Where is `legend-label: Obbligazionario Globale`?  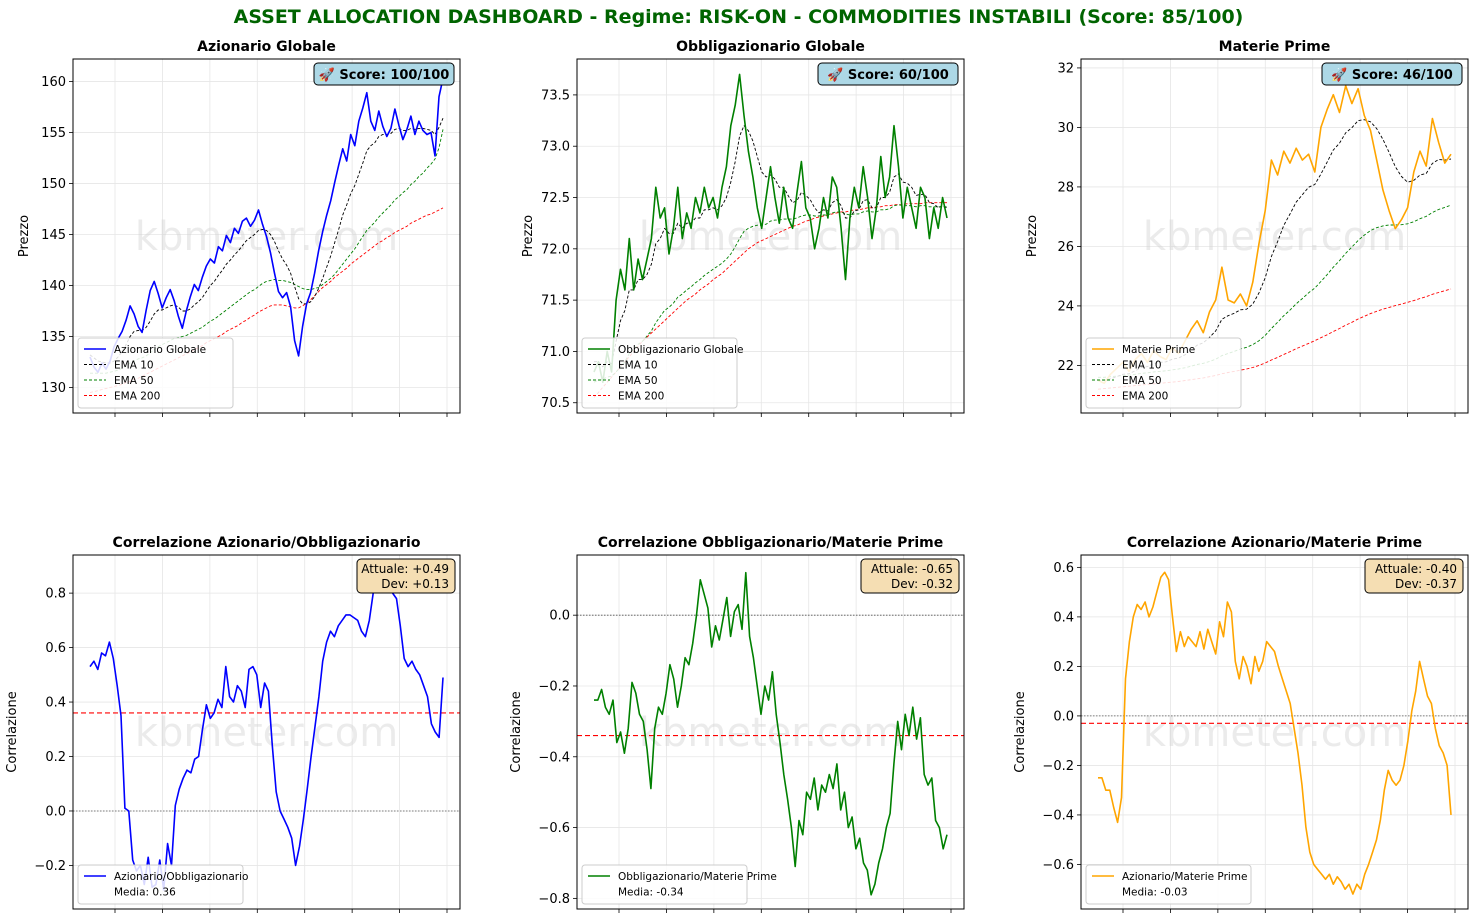
legend-label: Obbligazionario Globale is located at coordinates (680, 350).